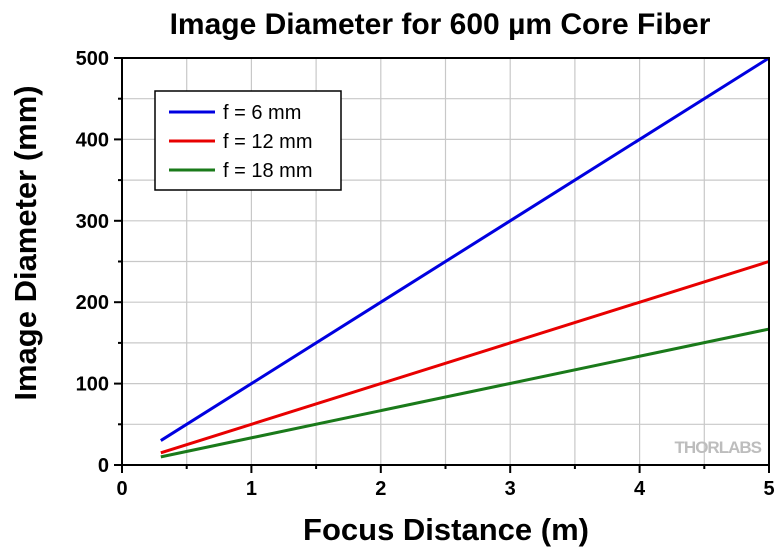 The image size is (780, 552). What do you see at coordinates (92, 59) in the screenshot?
I see `y-tick-label: 500` at bounding box center [92, 59].